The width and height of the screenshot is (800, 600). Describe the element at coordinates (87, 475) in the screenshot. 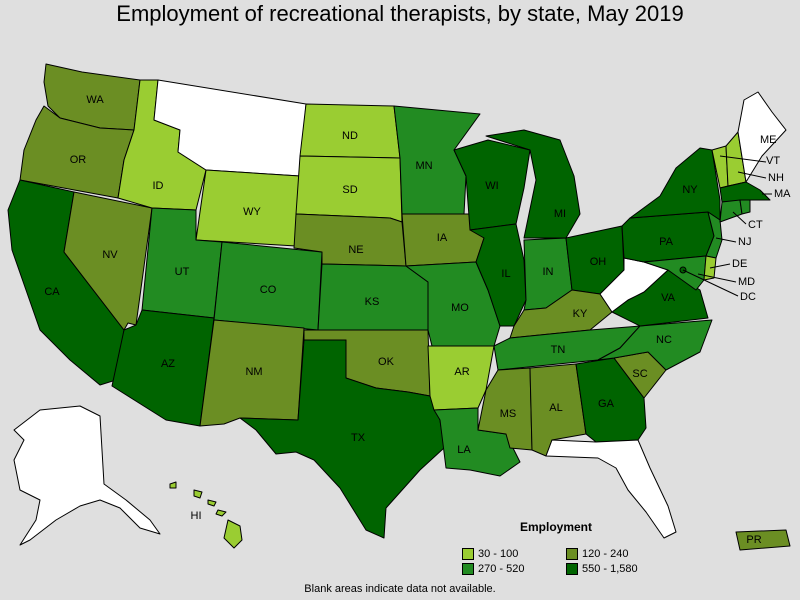

I see `state-AK` at that location.